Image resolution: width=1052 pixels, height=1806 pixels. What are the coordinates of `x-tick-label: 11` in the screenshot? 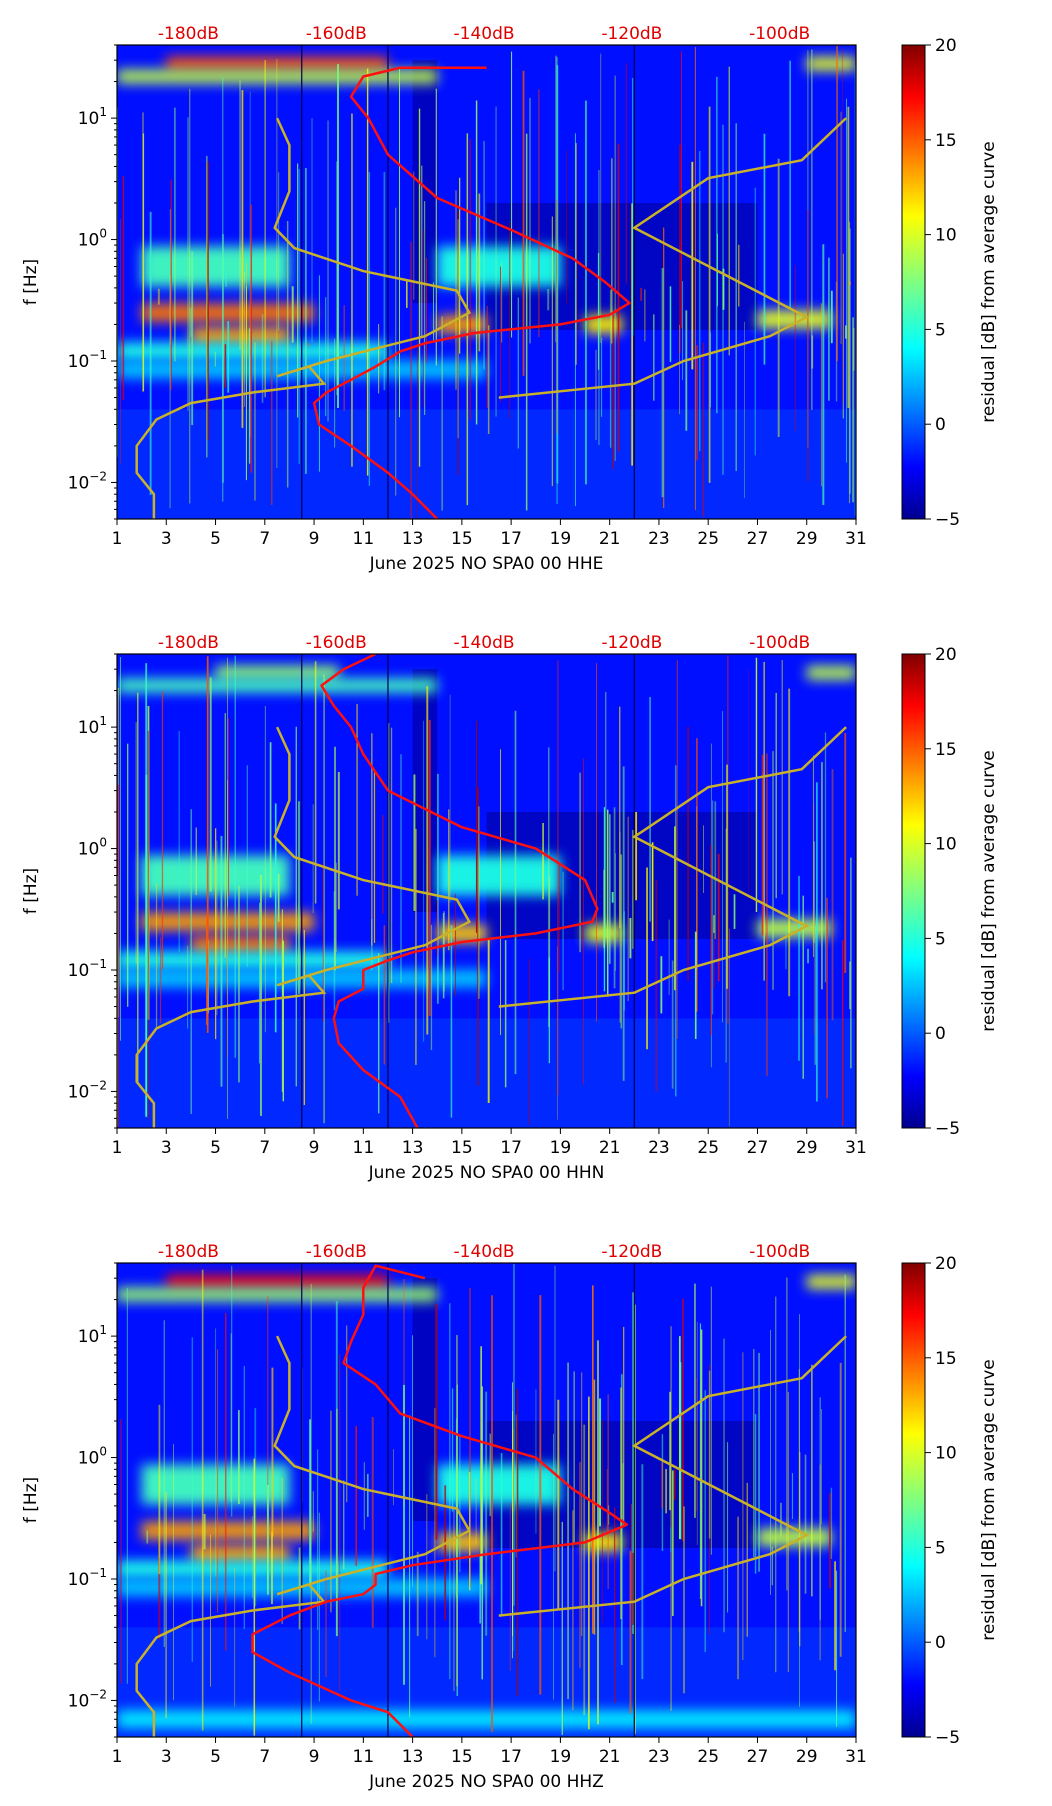 It's located at (364, 539).